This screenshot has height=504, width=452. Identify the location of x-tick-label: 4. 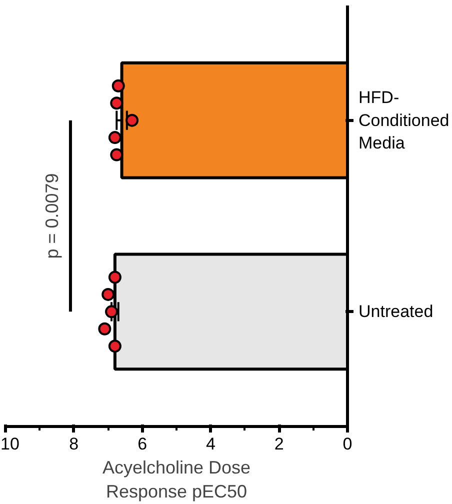
(211, 444).